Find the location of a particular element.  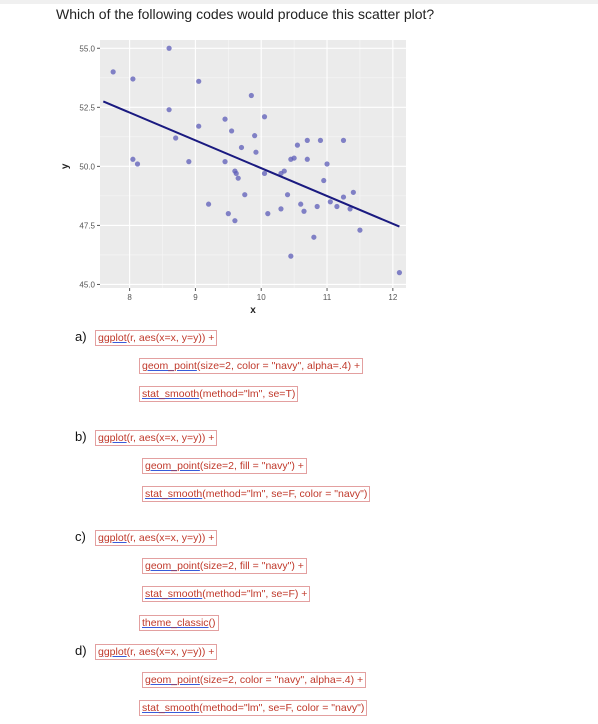

option-c-line-2: geom_point(size=2, fill = "navy") + is located at coordinates (224, 566).